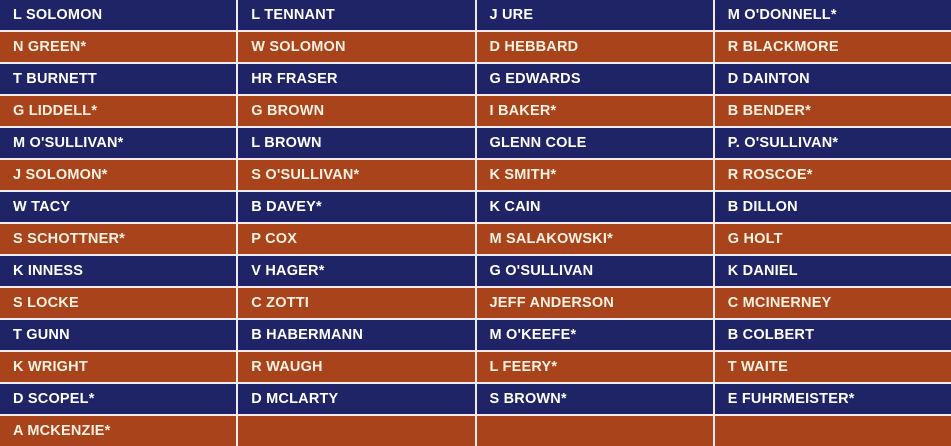 The height and width of the screenshot is (446, 951). I want to click on player-cell: B HABERMANN, so click(356, 335).